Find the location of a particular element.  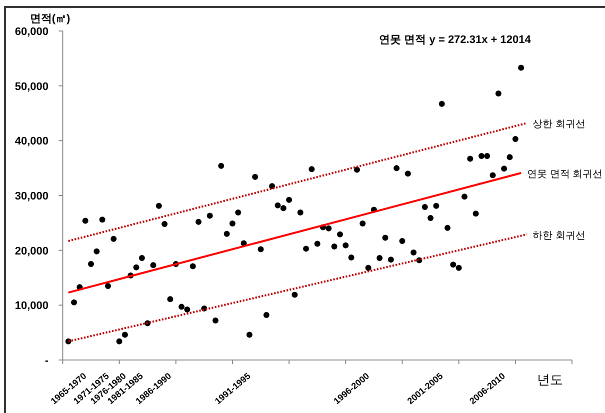

y-axis-title: 면적(㎡) is located at coordinates (50, 19).